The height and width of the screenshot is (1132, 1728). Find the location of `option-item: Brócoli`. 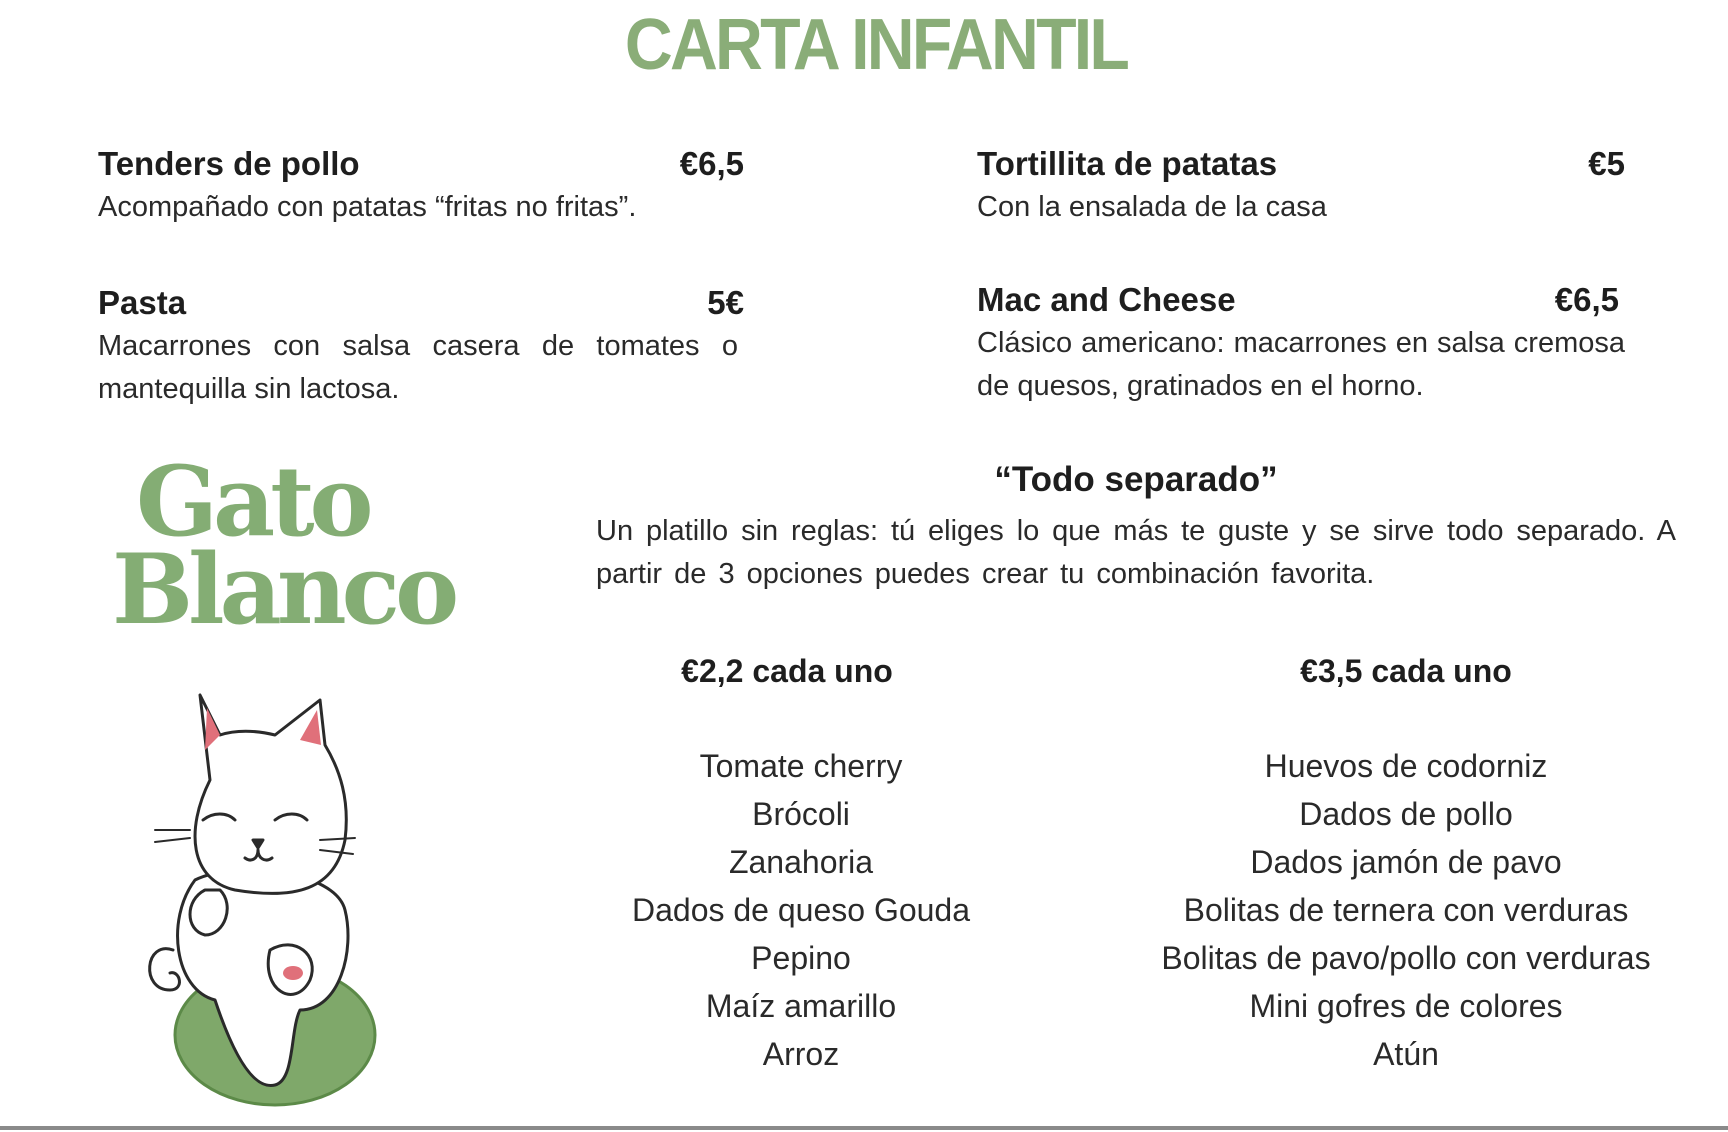

option-item: Brócoli is located at coordinates (801, 814).